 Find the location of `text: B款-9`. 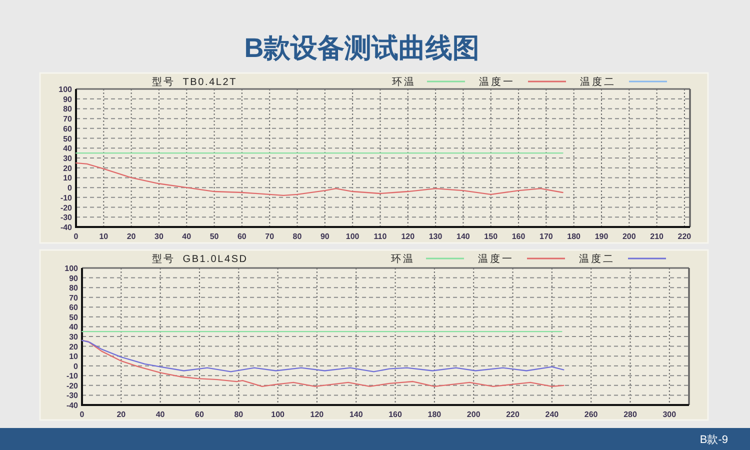

text: B款-9 is located at coordinates (714, 440).